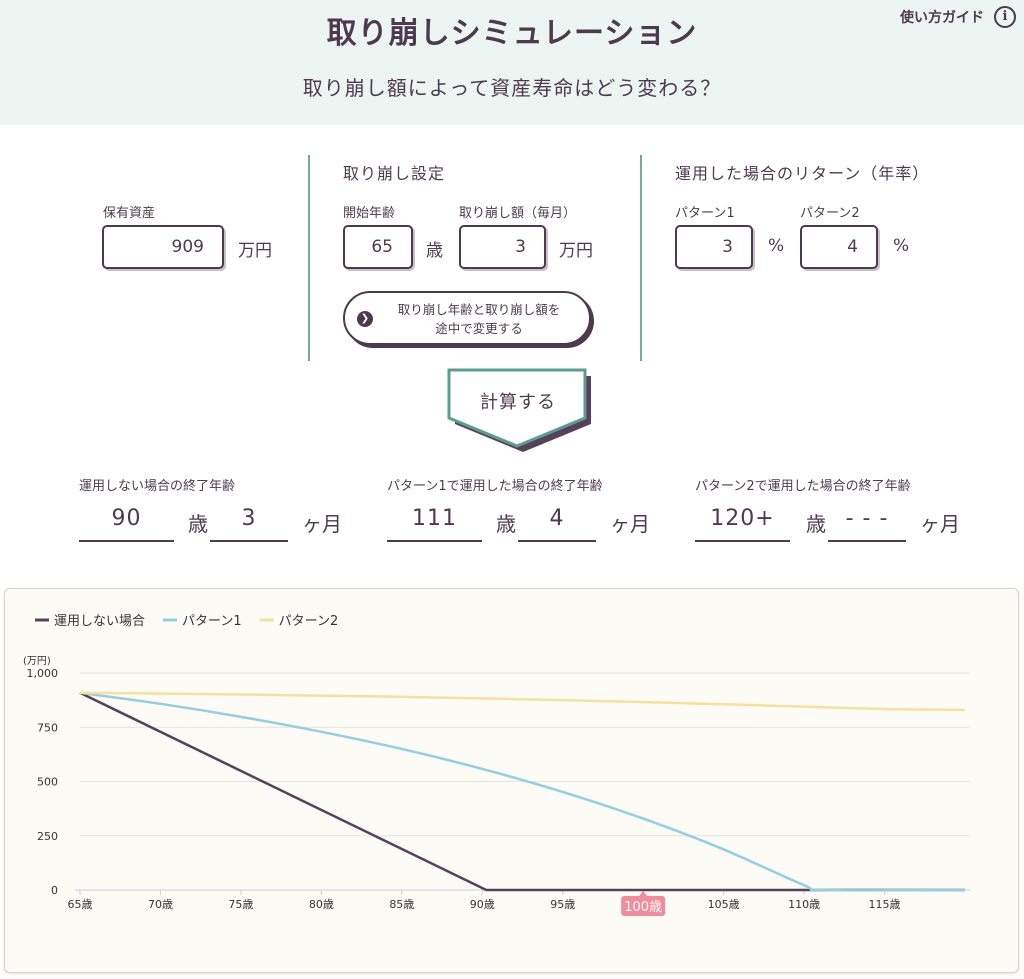  Describe the element at coordinates (495, 486) in the screenshot. I see `result-p1-label: パターン1で運用した場合の終了年齢` at that location.